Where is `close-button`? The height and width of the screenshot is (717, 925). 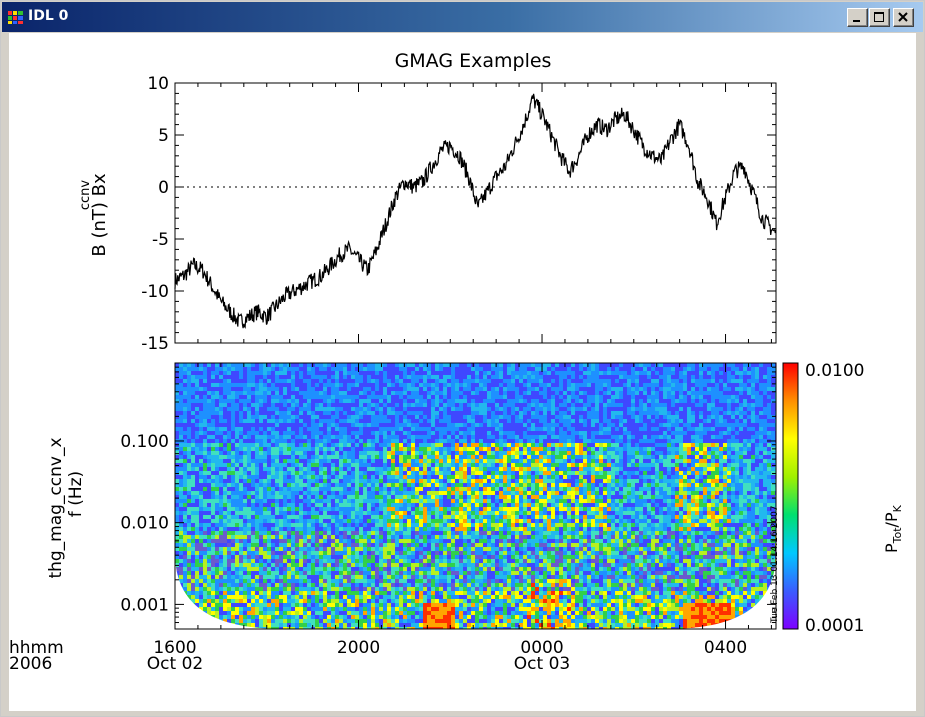 close-button is located at coordinates (903, 17).